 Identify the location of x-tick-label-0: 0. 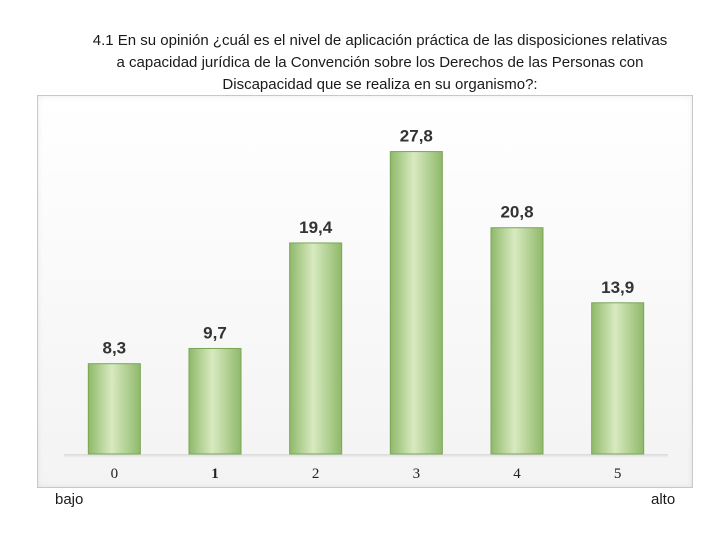
(115, 474).